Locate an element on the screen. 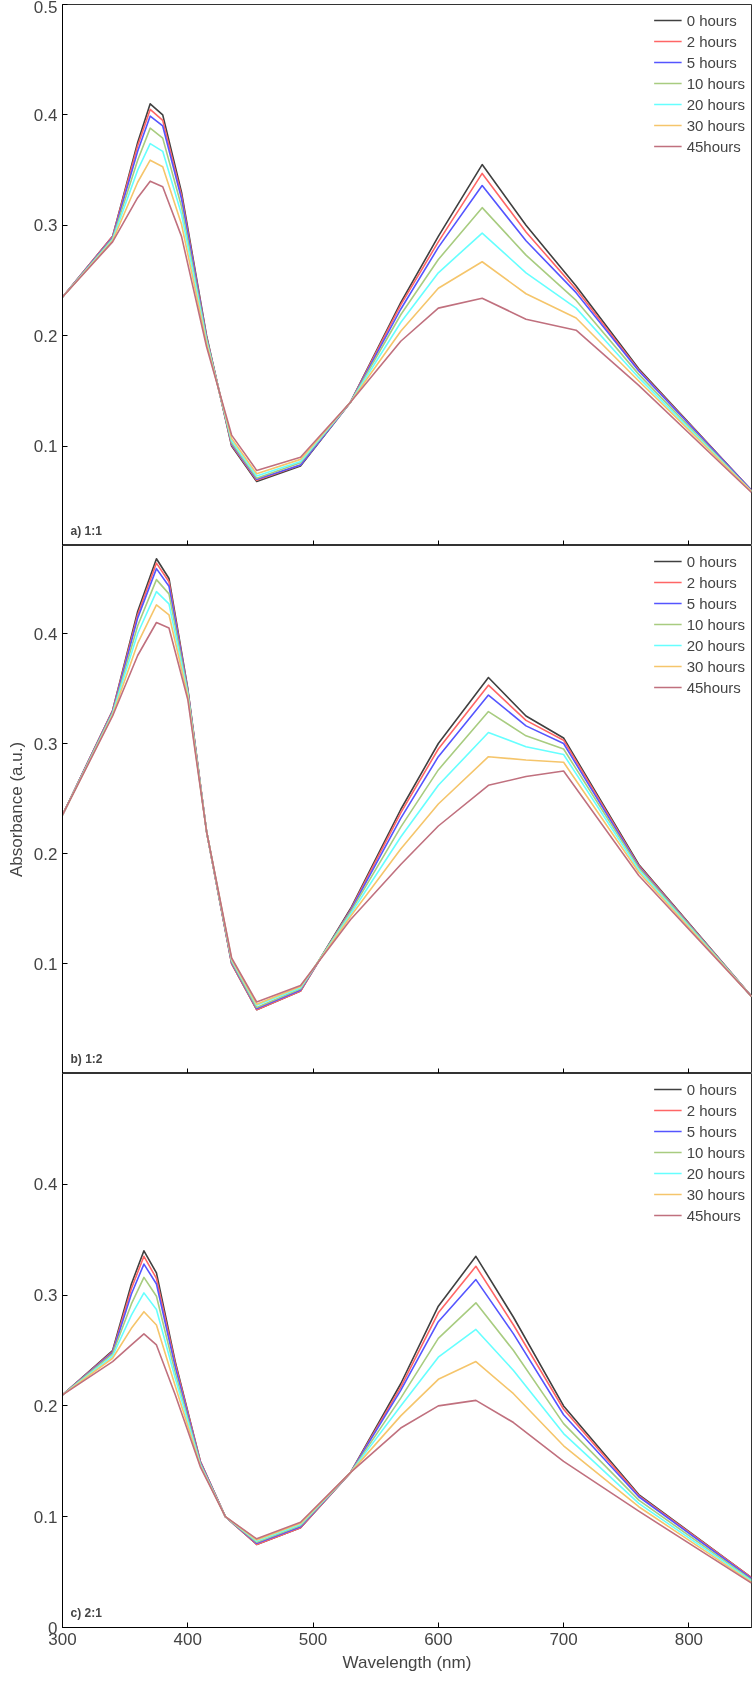 The width and height of the screenshot is (755, 1685). annotation: a) 1:1 is located at coordinates (86, 530).